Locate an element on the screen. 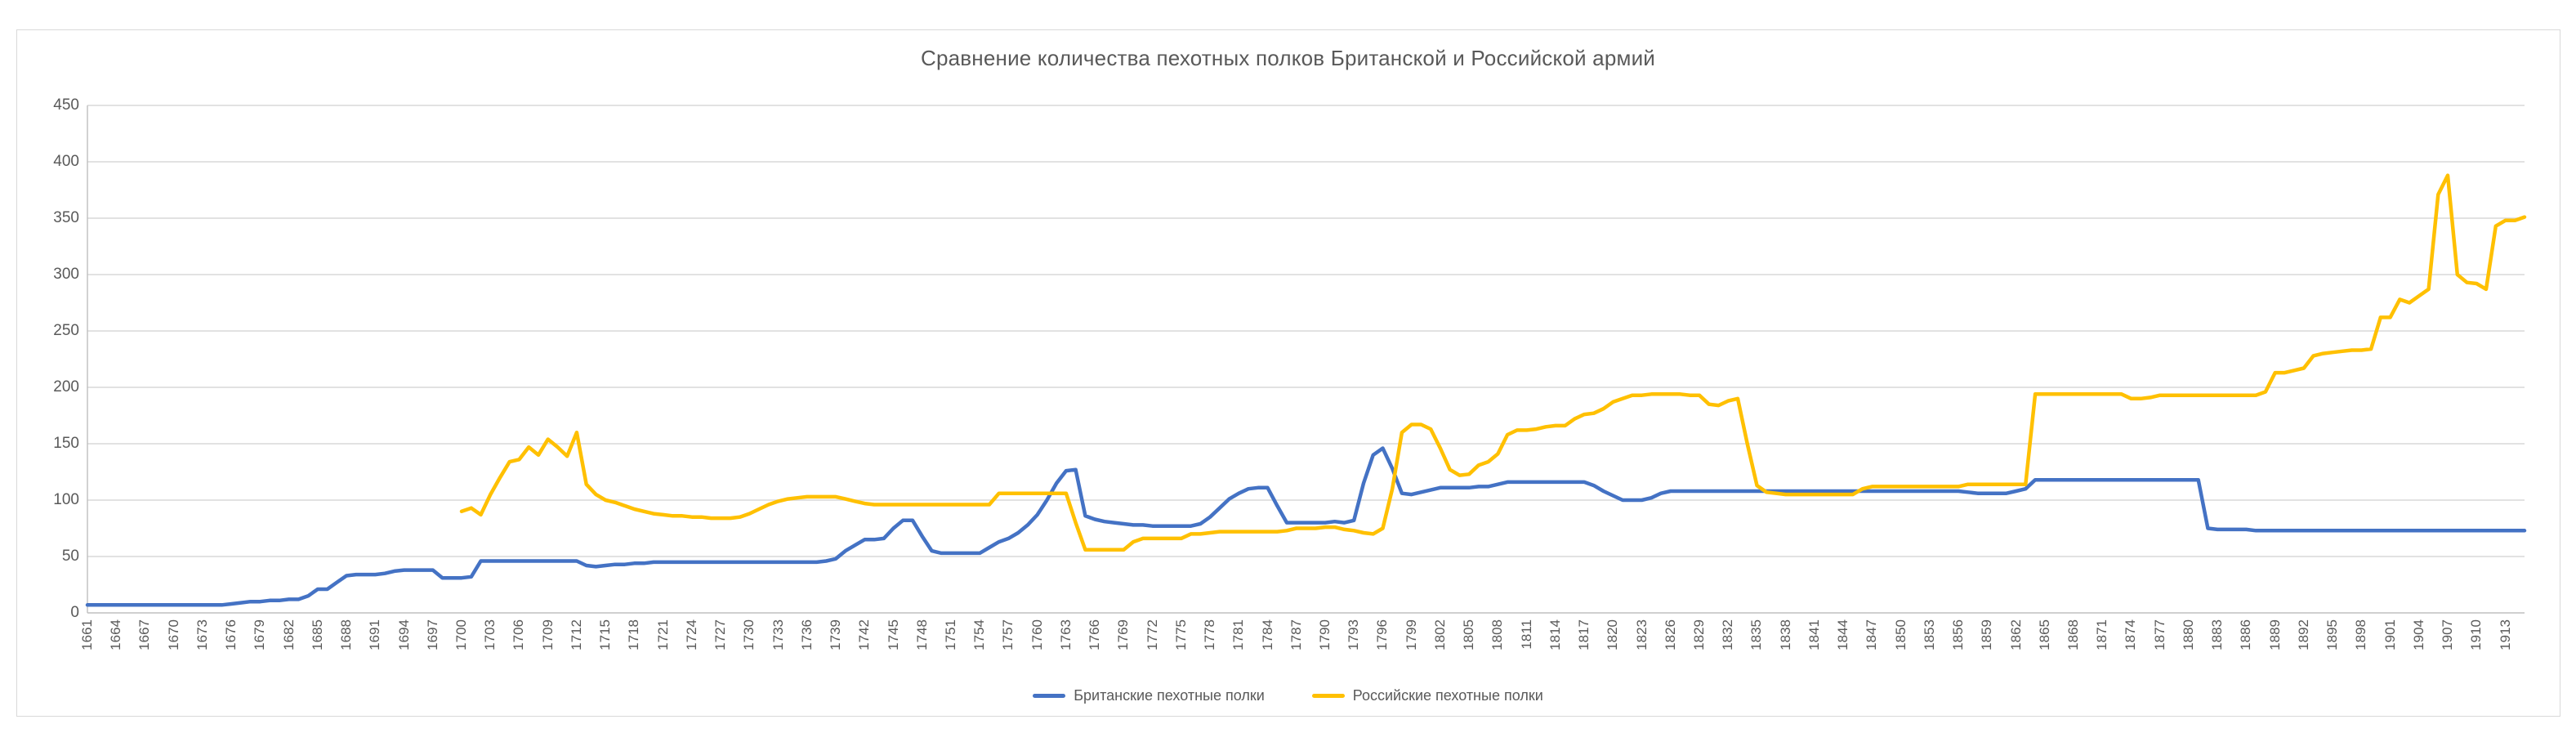 The height and width of the screenshot is (742, 2576). x-tick-label: 1853 is located at coordinates (1929, 634).